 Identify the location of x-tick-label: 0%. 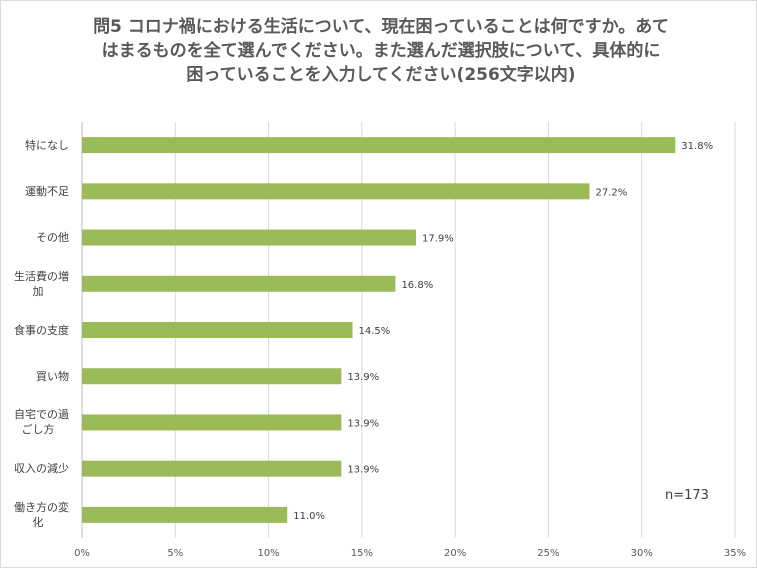
(82, 553).